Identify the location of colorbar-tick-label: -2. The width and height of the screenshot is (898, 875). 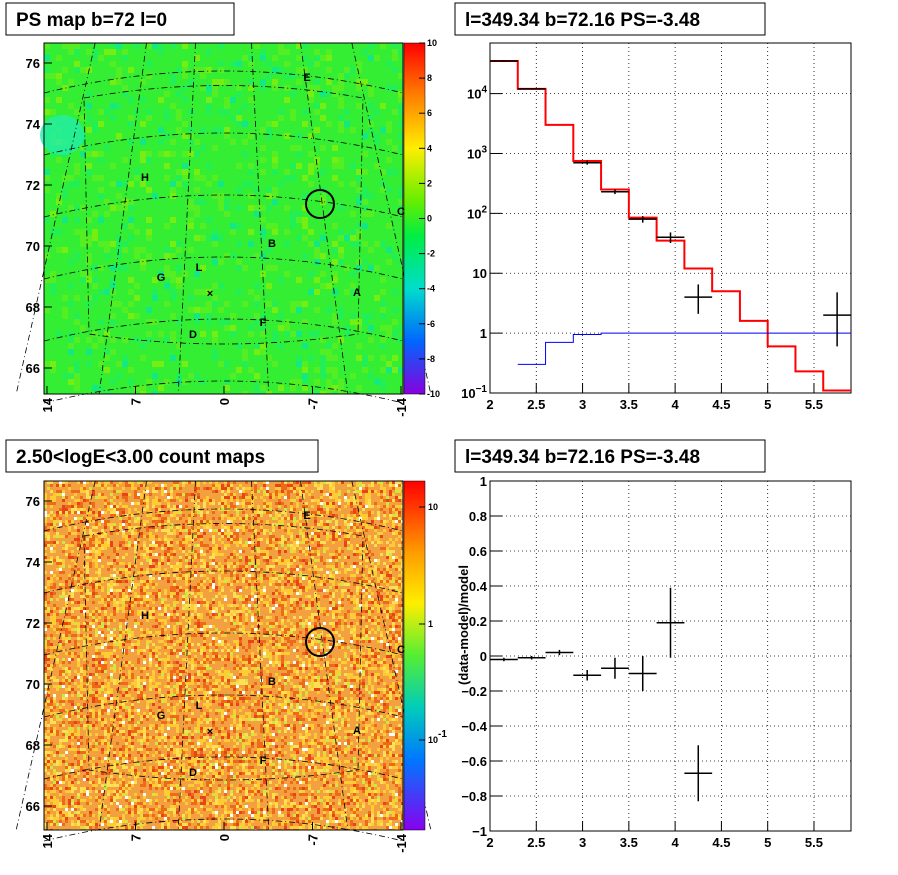
(431, 254).